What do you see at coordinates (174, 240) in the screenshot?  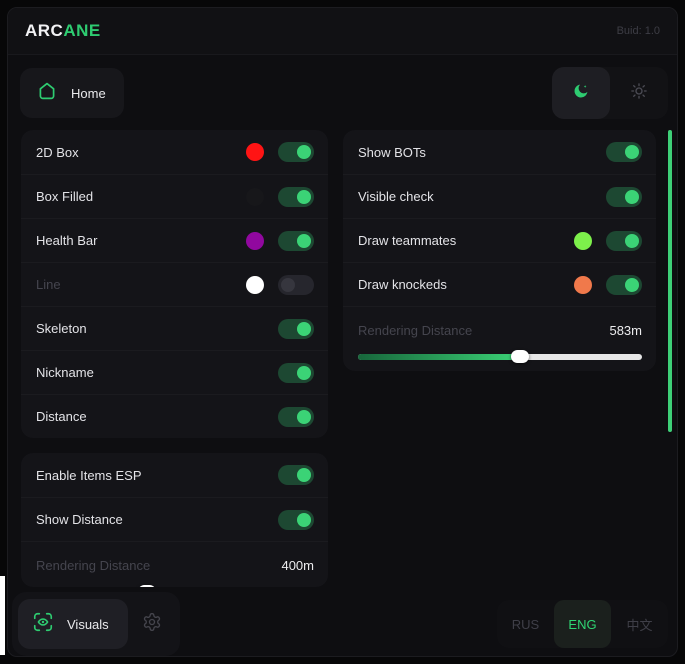 I see `setting-row-health-bar: Health Bar` at bounding box center [174, 240].